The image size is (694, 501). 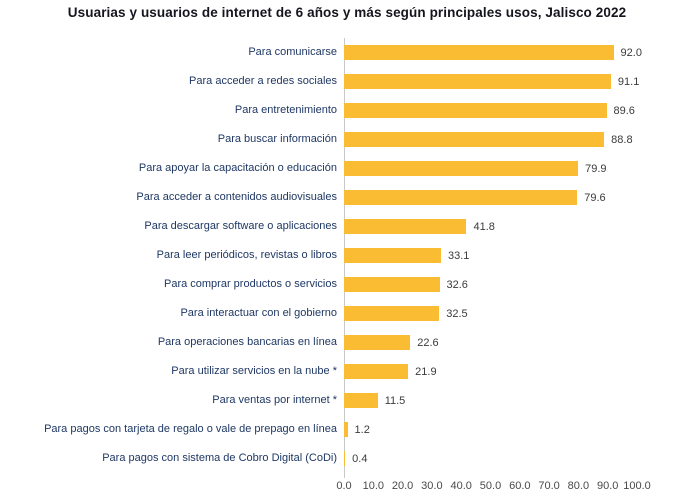 I want to click on category-label-cell: Para operaciones bancarias en línea, so click(x=172, y=342).